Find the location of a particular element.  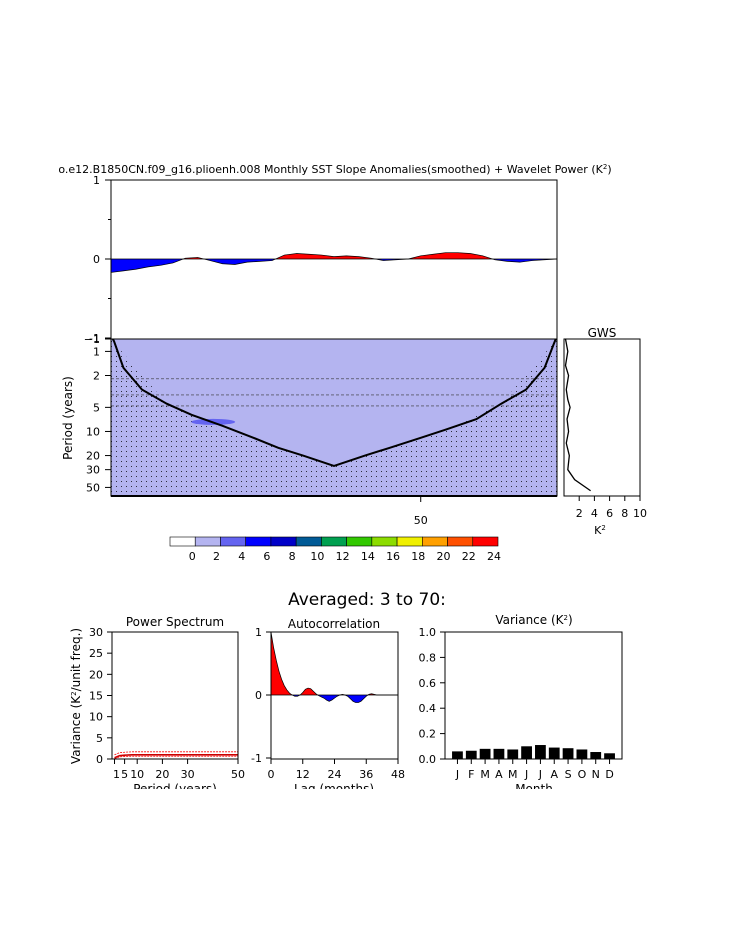

autocorrelation-line is located at coordinates (334, 667).